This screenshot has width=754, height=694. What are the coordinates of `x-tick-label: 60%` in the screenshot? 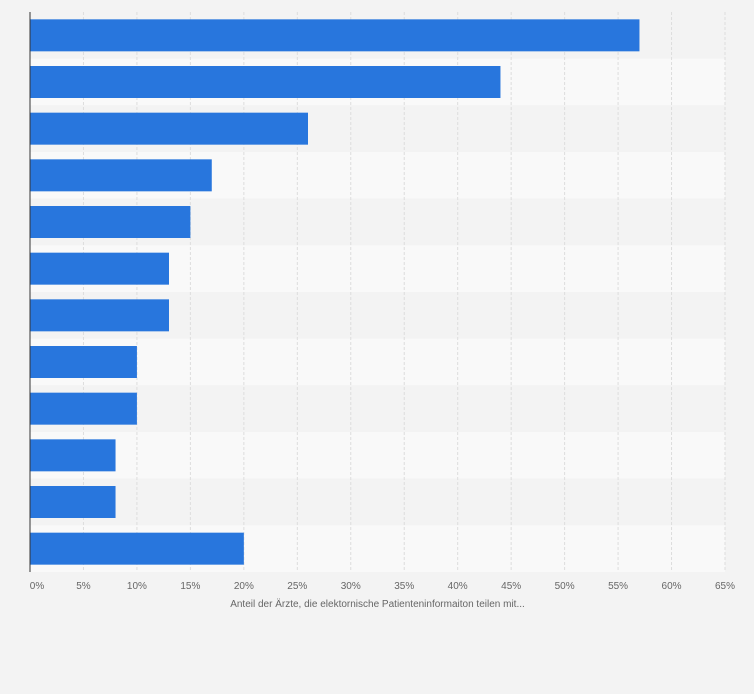 It's located at (672, 586).